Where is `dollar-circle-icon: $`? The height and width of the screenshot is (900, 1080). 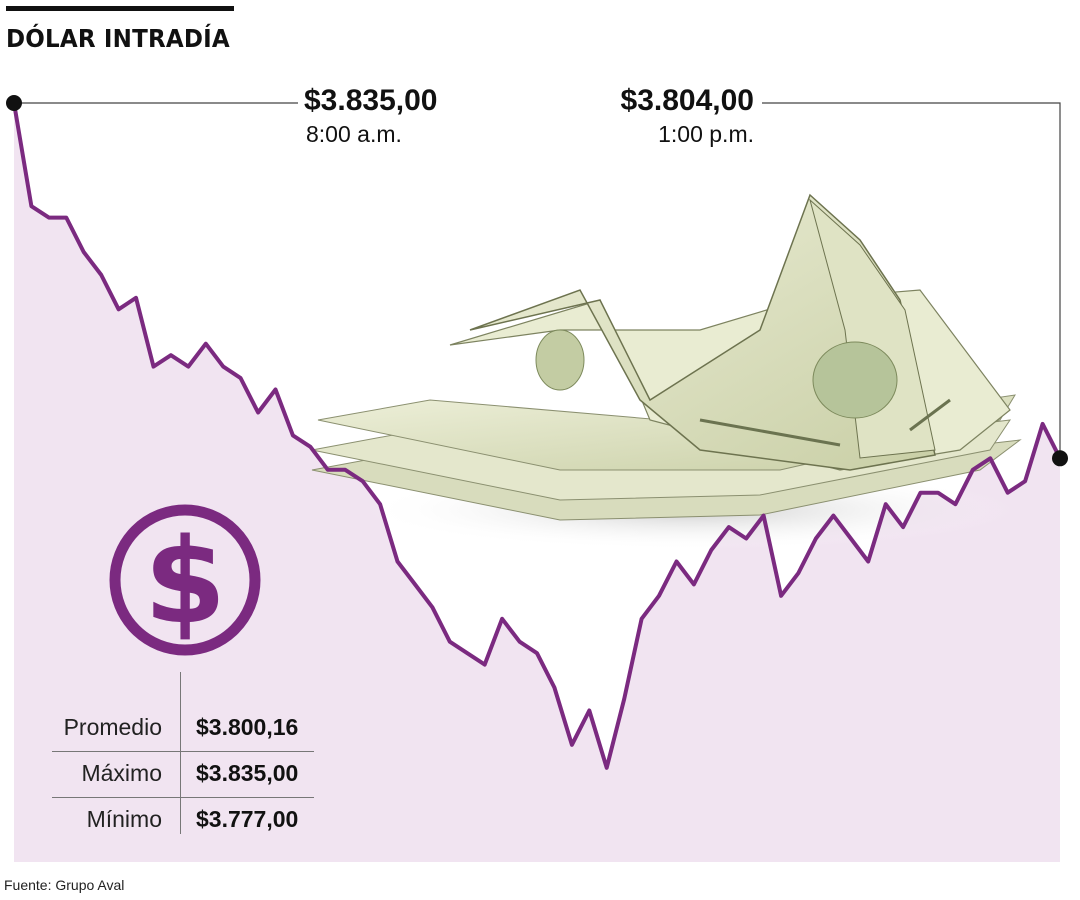
dollar-circle-icon: $ is located at coordinates (185, 580).